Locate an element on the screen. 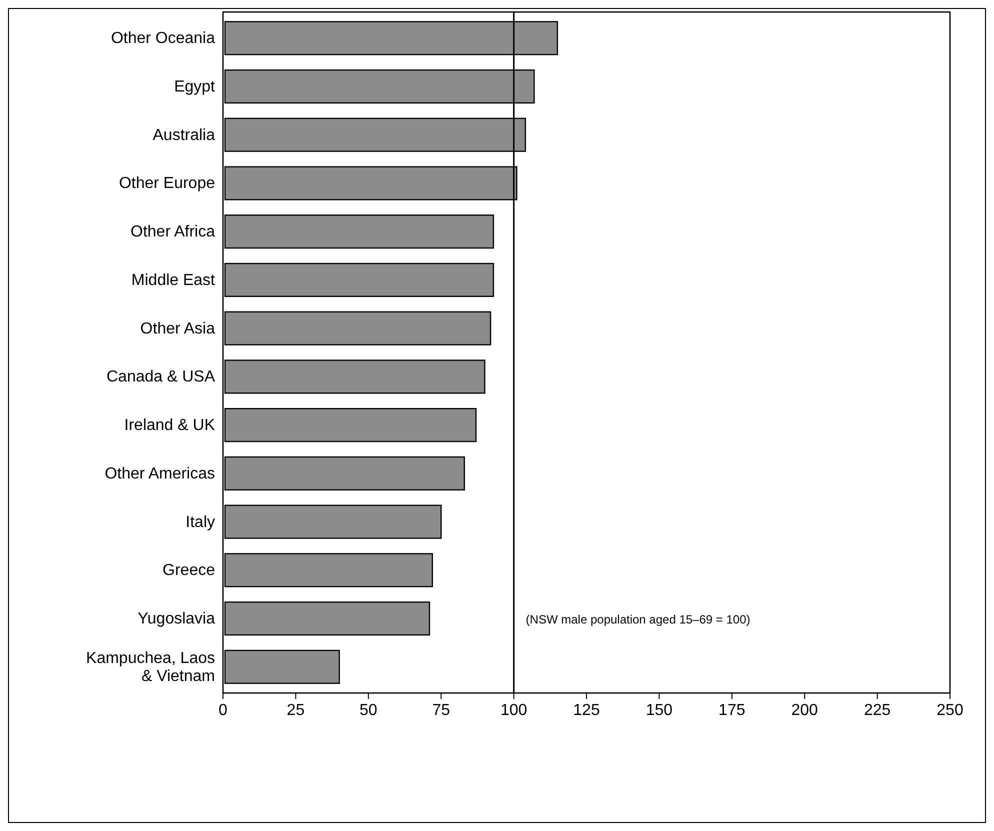 This screenshot has width=994, height=831. y-tick-label: Ireland & UK is located at coordinates (170, 425).